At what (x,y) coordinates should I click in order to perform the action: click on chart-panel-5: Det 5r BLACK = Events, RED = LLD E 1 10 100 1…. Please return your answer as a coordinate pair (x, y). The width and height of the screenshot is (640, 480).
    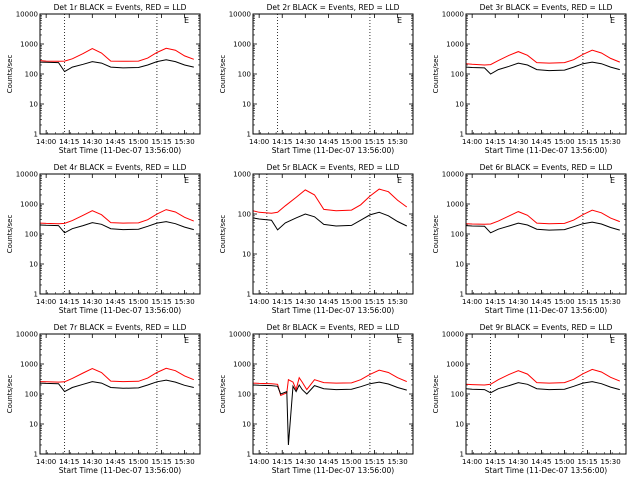
    Looking at the image, I should click on (316, 239).